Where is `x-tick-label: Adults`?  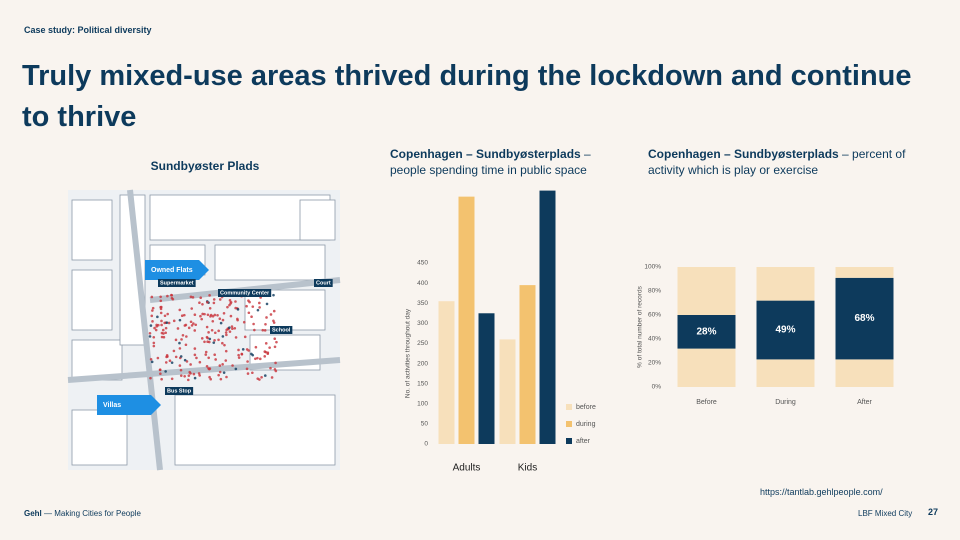
x-tick-label: Adults is located at coordinates (467, 468).